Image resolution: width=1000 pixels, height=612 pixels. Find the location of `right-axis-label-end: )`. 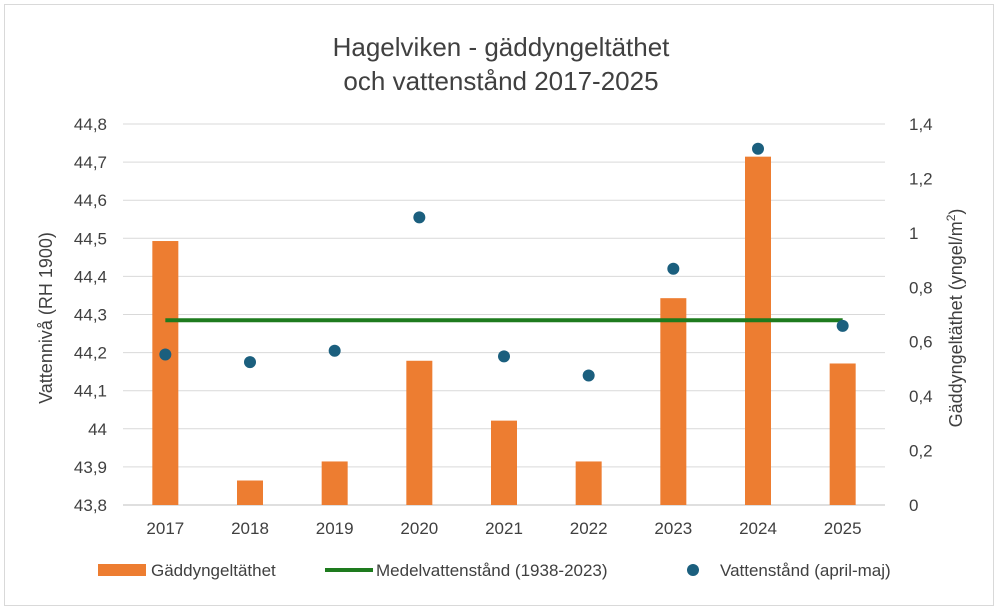

right-axis-label-end: ) is located at coordinates (956, 212).